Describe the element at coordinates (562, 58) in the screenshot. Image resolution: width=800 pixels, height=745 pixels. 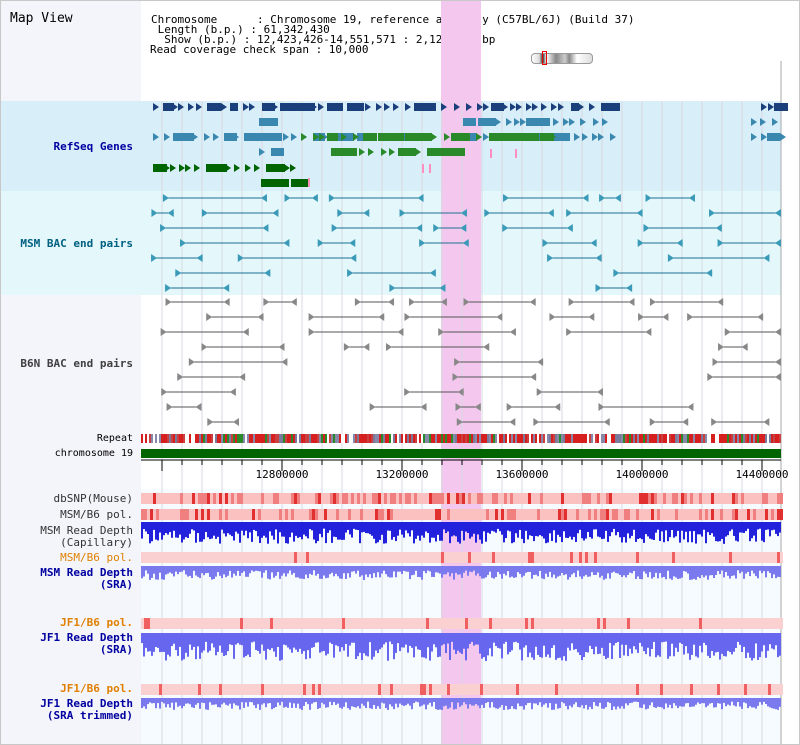
I see `chromosome-ideogram` at that location.